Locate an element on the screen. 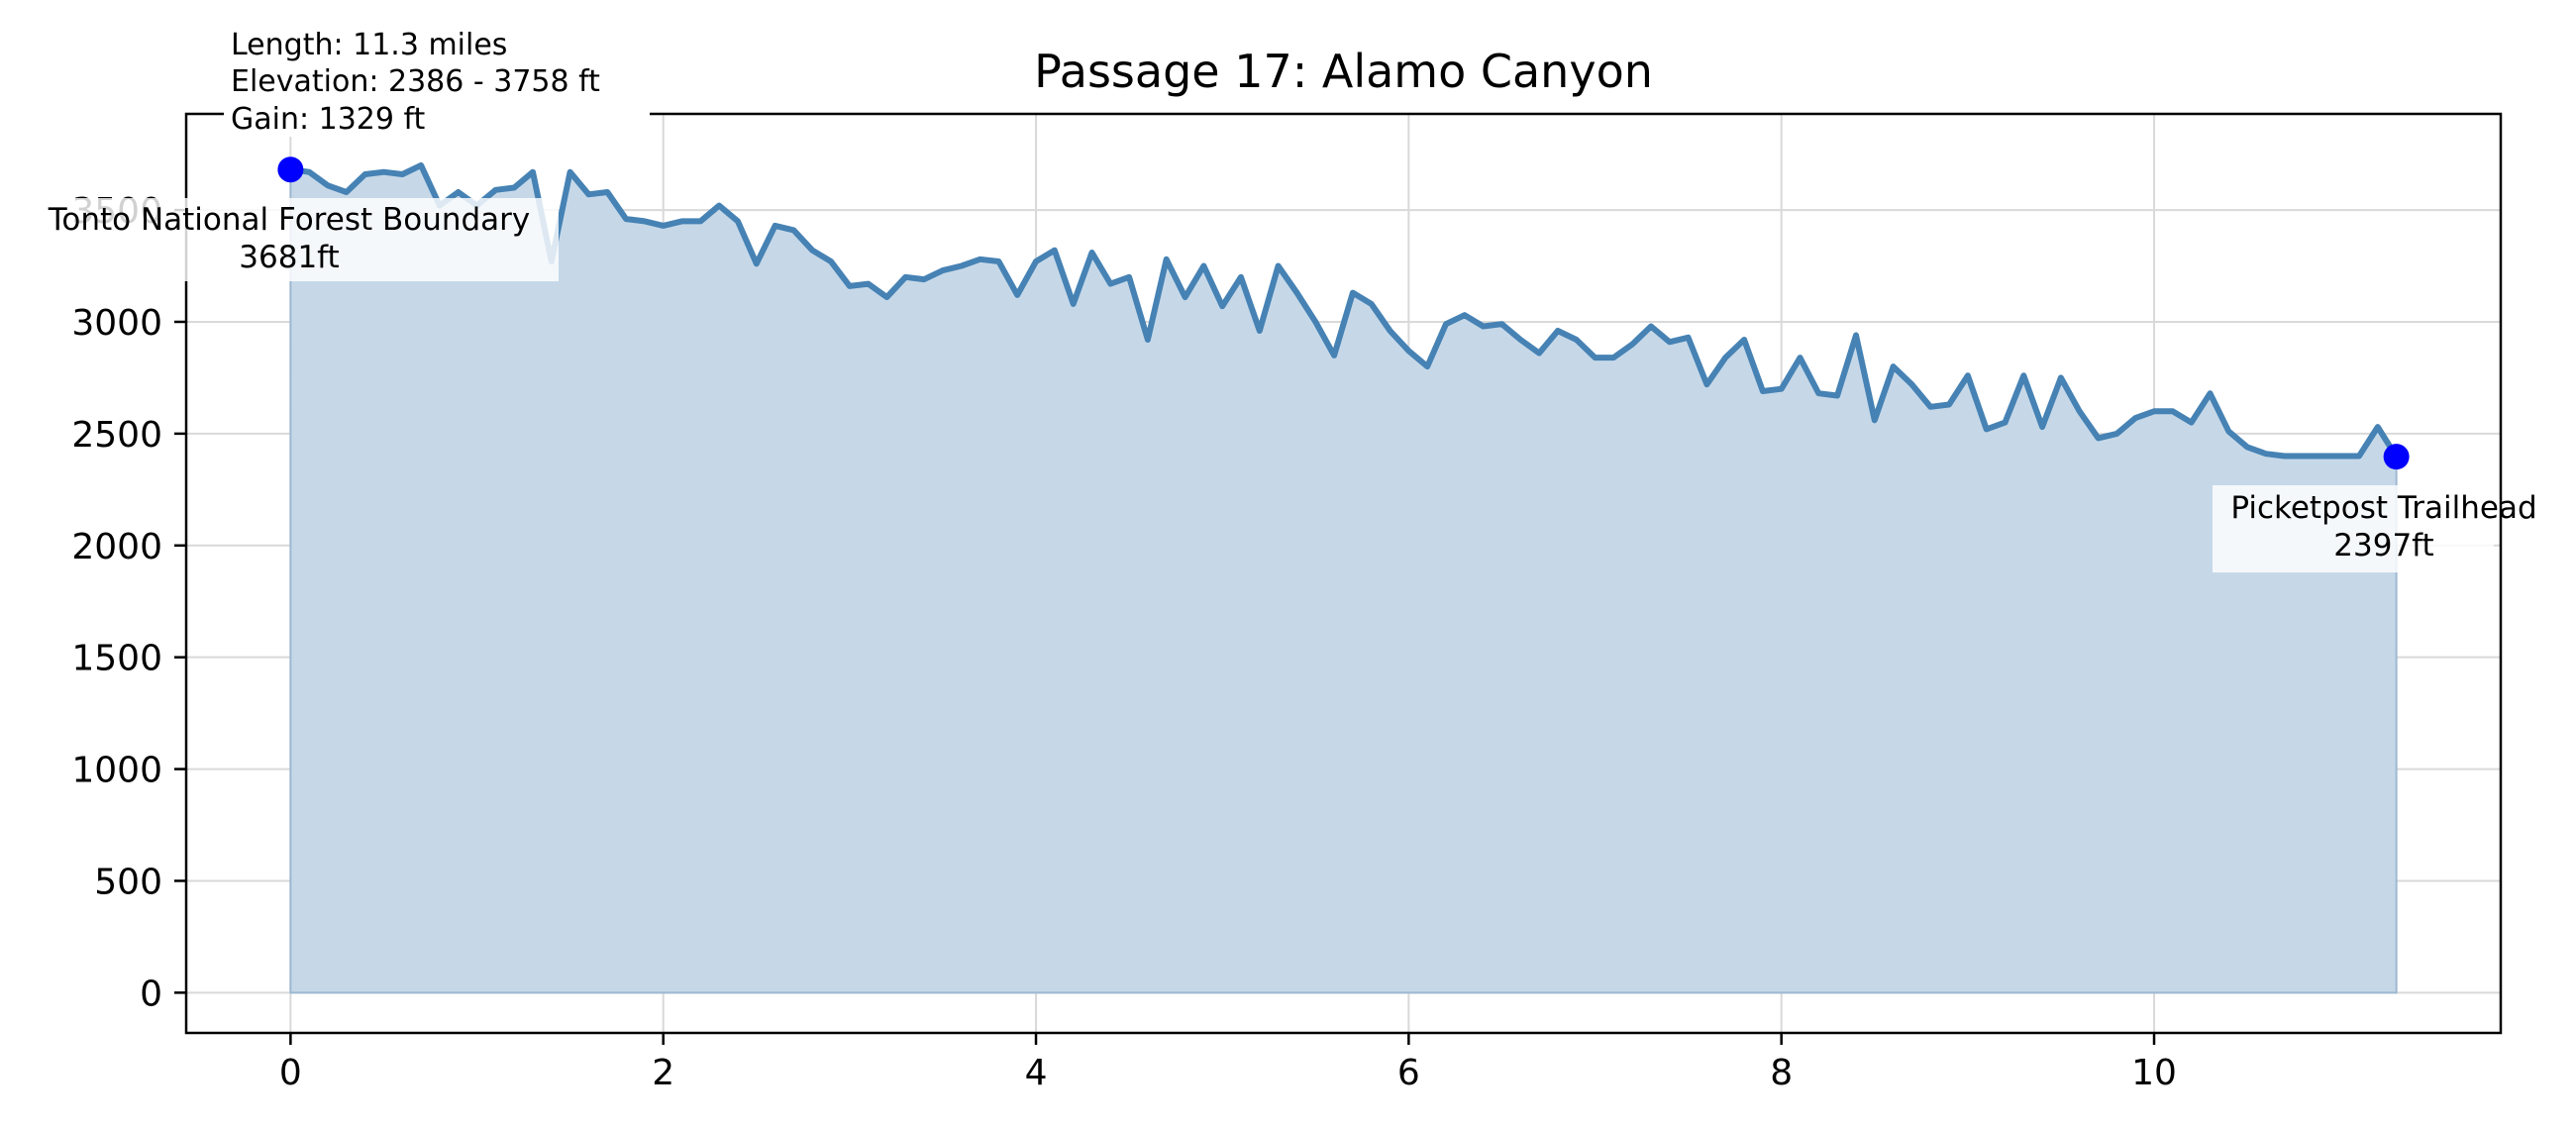  x-tick-label: 2 is located at coordinates (663, 1073).